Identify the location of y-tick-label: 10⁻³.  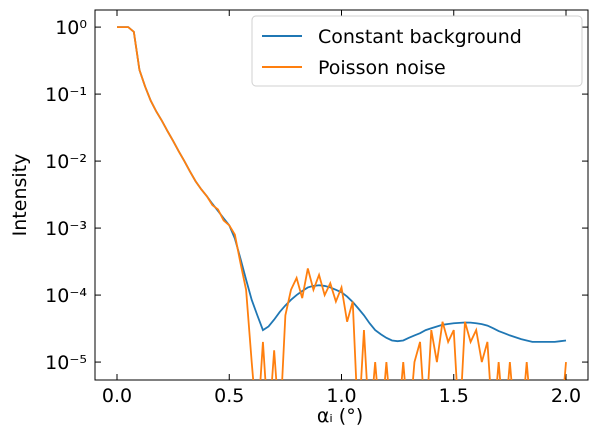
(66, 229).